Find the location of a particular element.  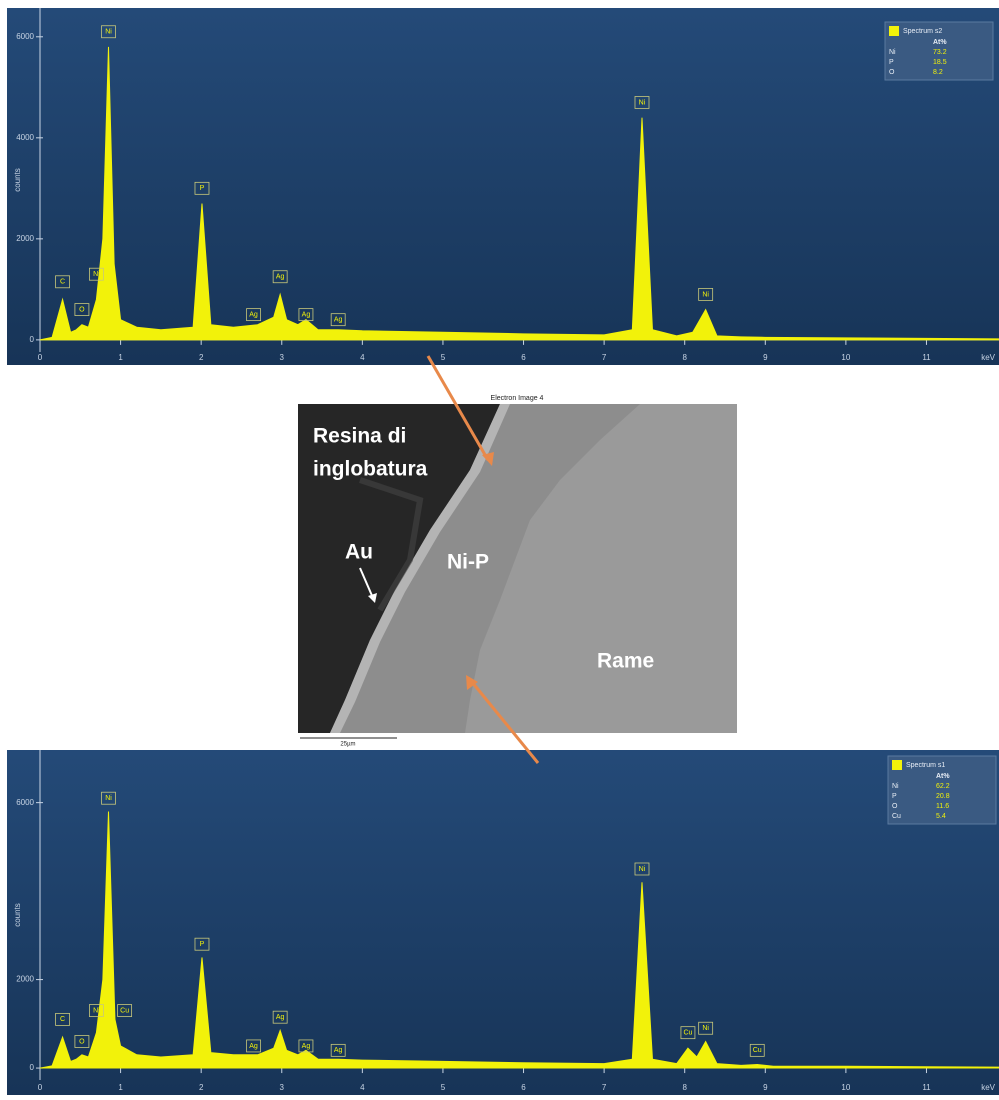

legend-name: Spectrum s2 is located at coordinates (922, 31).